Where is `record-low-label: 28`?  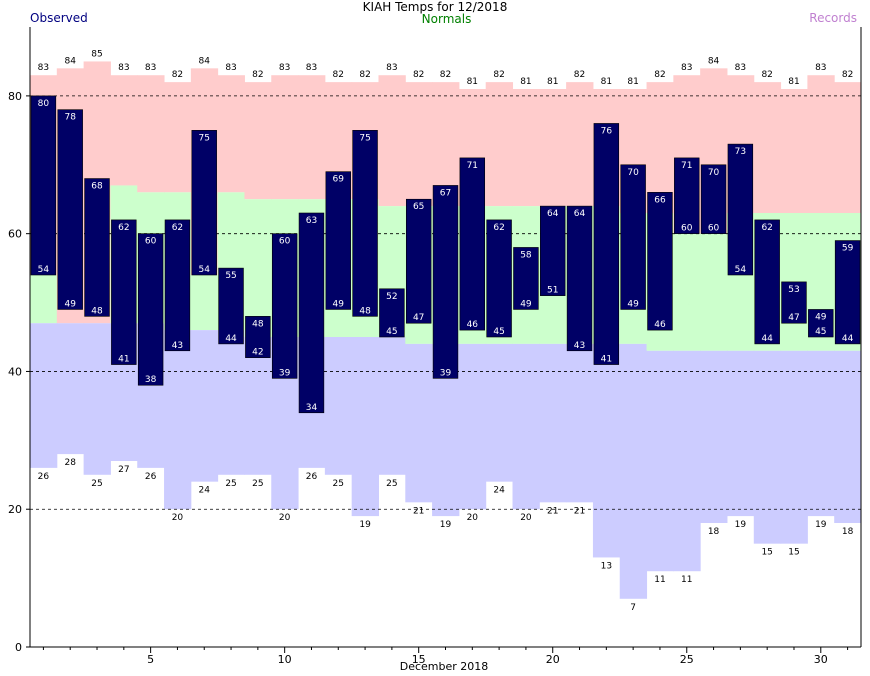
record-low-label: 28 is located at coordinates (70, 463).